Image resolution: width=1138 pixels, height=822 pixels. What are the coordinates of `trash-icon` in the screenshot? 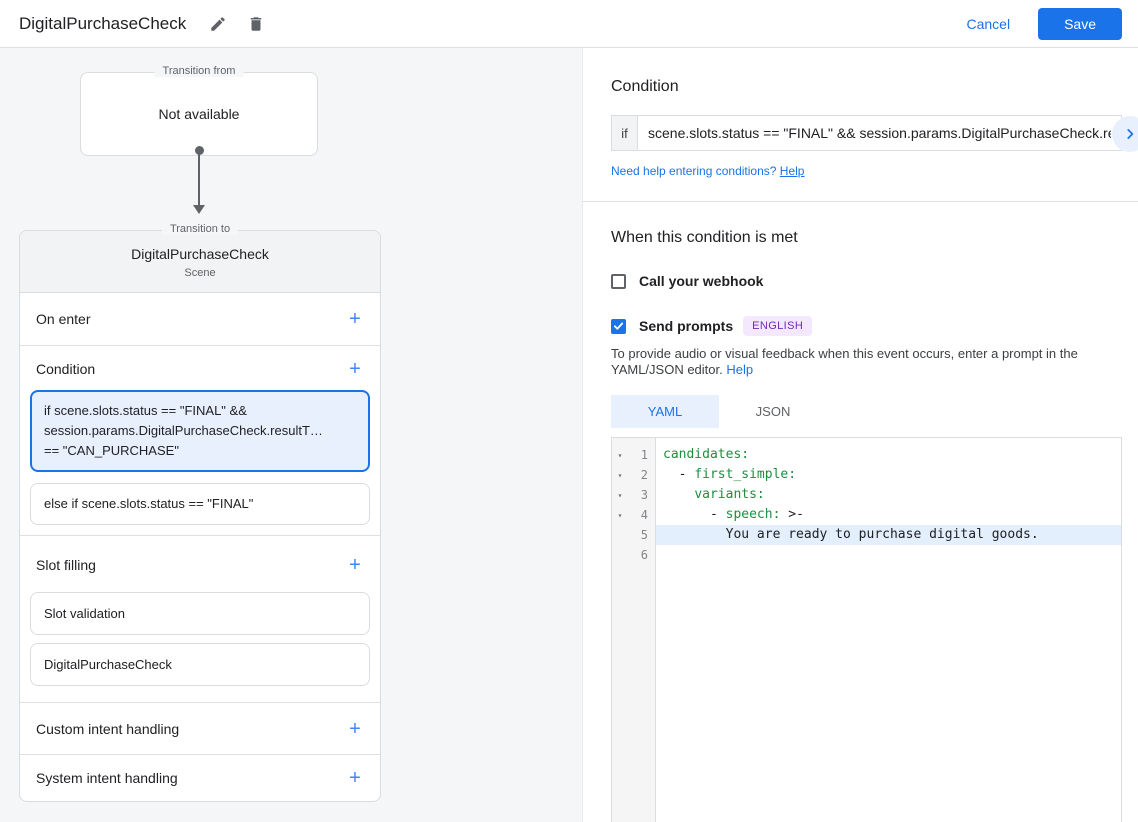 It's located at (256, 23).